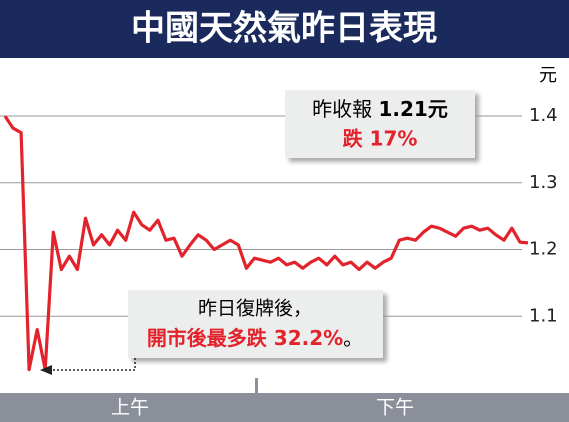 Image resolution: width=569 pixels, height=422 pixels. What do you see at coordinates (543, 249) in the screenshot?
I see `y-tick-label: 1.2` at bounding box center [543, 249].